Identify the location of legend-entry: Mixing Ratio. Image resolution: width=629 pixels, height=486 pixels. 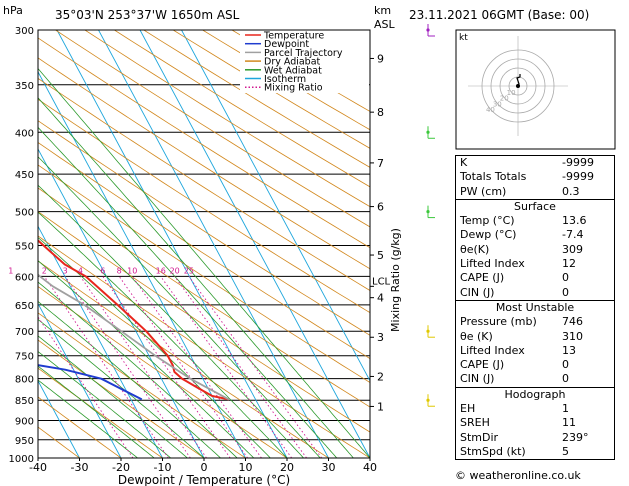
(293, 88).